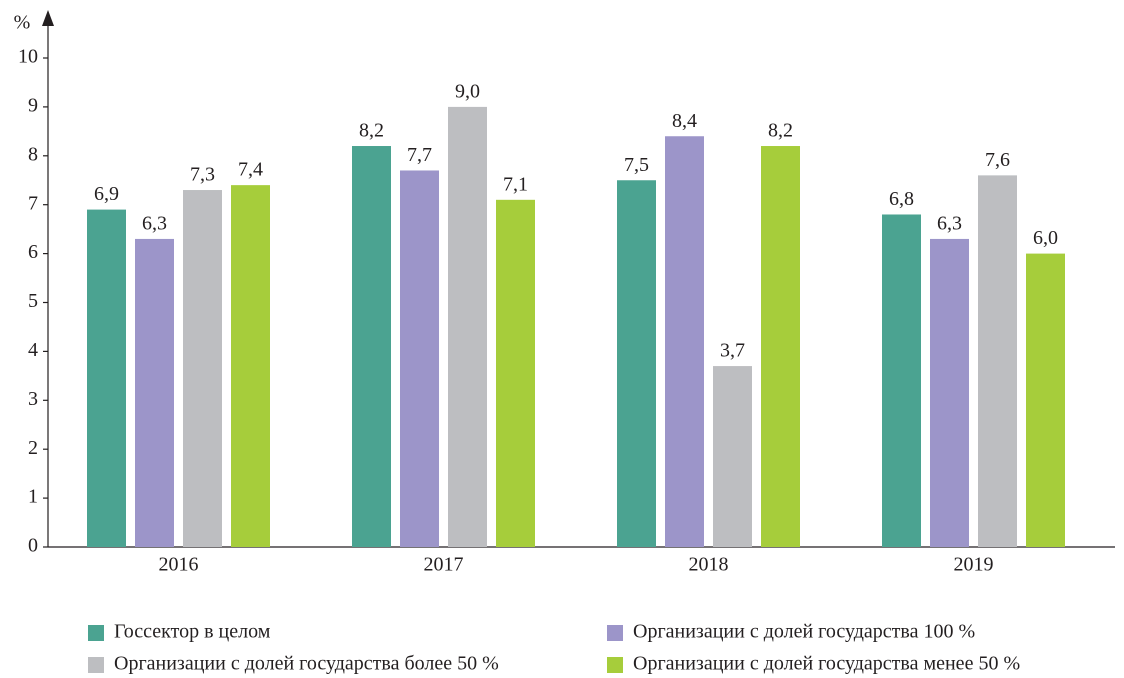  What do you see at coordinates (901, 199) in the screenshot?
I see `value-label: 6,8` at bounding box center [901, 199].